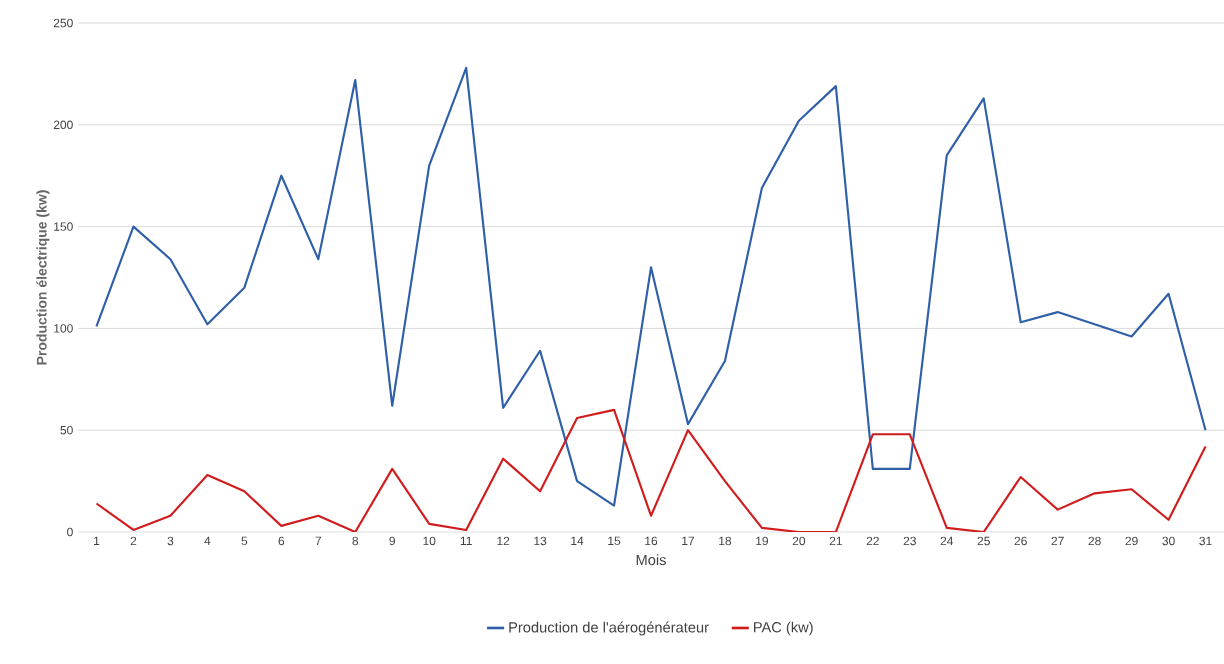 The width and height of the screenshot is (1224, 664). What do you see at coordinates (63, 226) in the screenshot?
I see `y-tick-label: 150` at bounding box center [63, 226].